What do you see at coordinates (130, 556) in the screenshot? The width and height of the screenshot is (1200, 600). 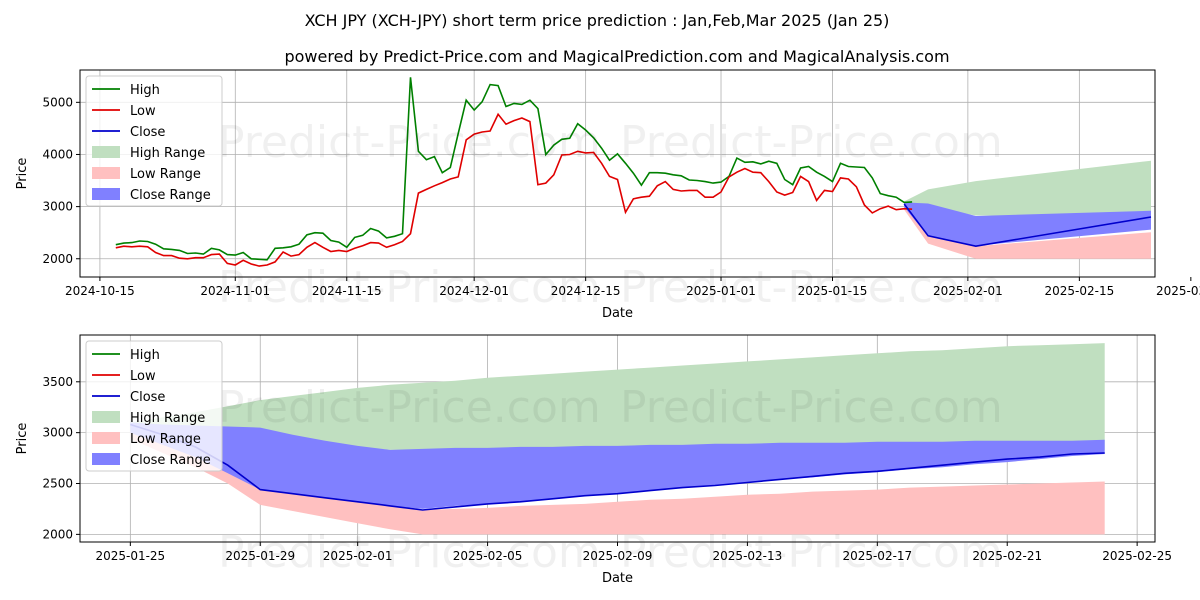 I see `x-tick-label: 2025-01-25` at bounding box center [130, 556].